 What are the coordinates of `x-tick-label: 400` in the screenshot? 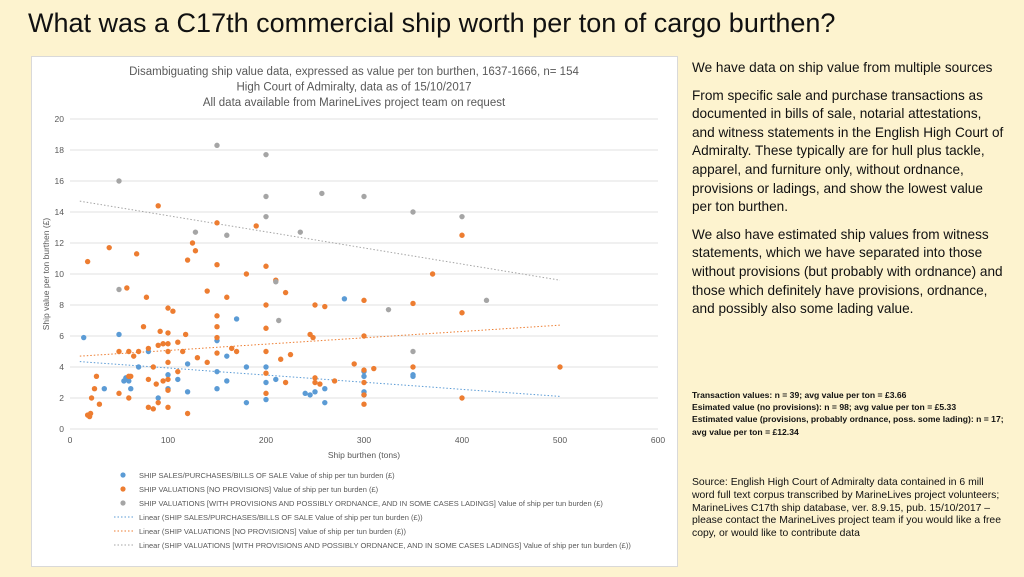 It's located at (462, 440).